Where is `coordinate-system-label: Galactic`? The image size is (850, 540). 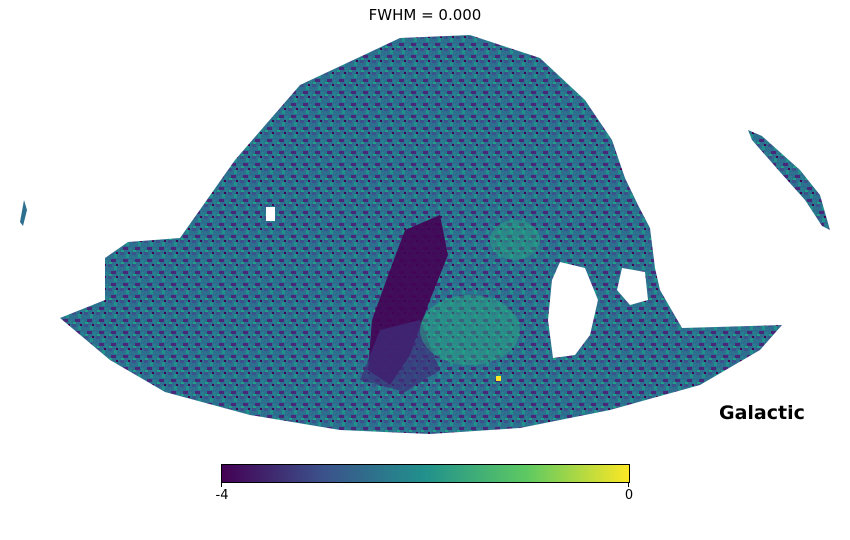
coordinate-system-label: Galactic is located at coordinates (762, 413).